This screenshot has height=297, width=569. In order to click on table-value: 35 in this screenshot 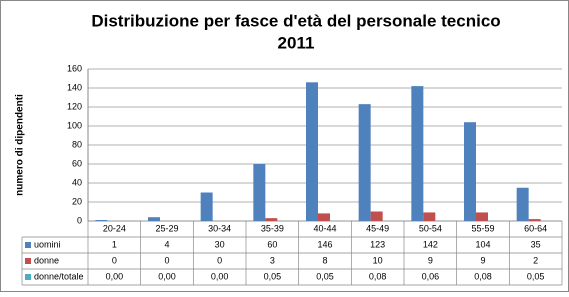, I will do `click(536, 244)`.